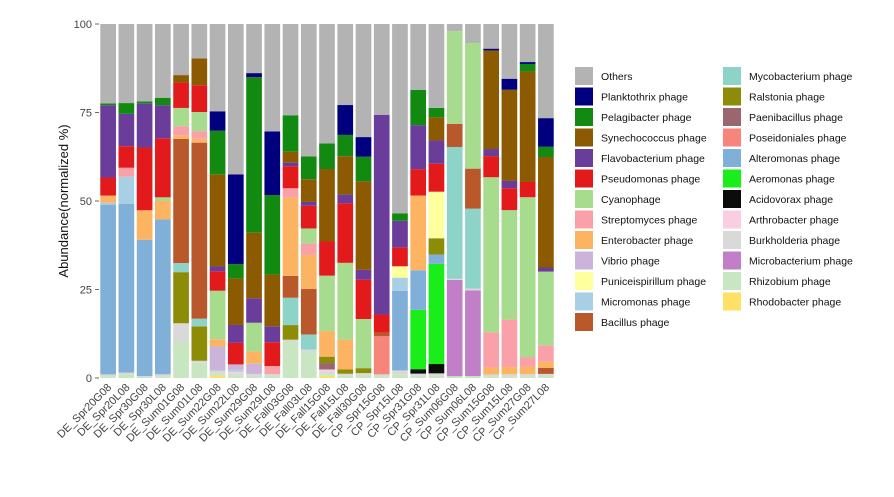 The image size is (894, 497). I want to click on legend-label: Pseudomonas phage, so click(650, 180).